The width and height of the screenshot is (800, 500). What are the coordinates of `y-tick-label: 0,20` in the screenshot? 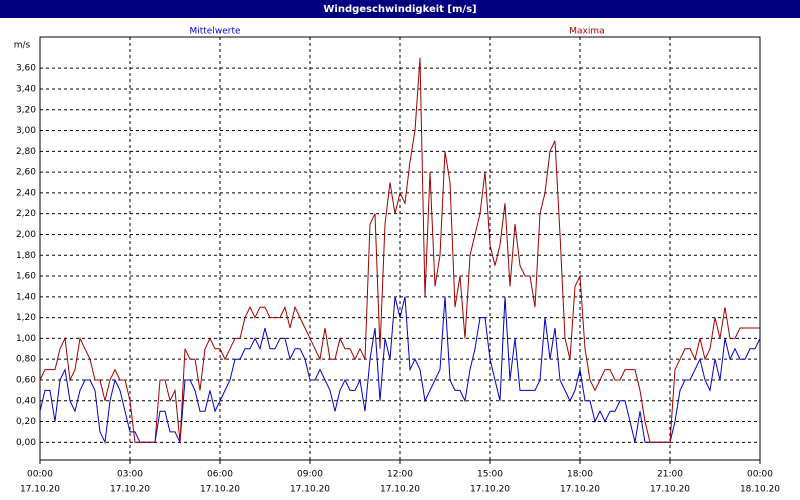 It's located at (26, 422).